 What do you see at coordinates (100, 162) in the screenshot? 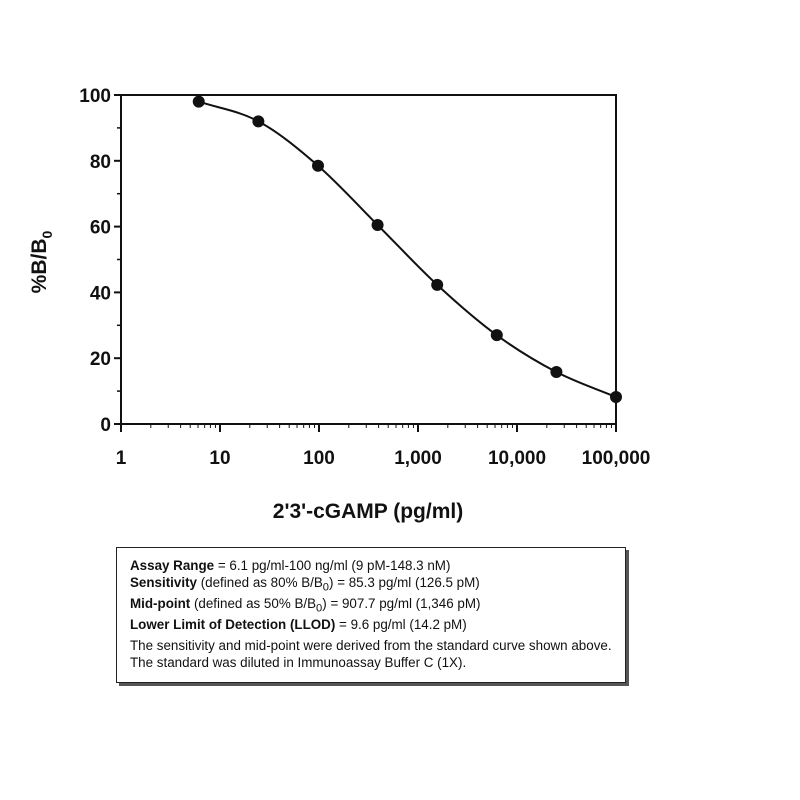
I see `y-tick-label: 80` at bounding box center [100, 162].